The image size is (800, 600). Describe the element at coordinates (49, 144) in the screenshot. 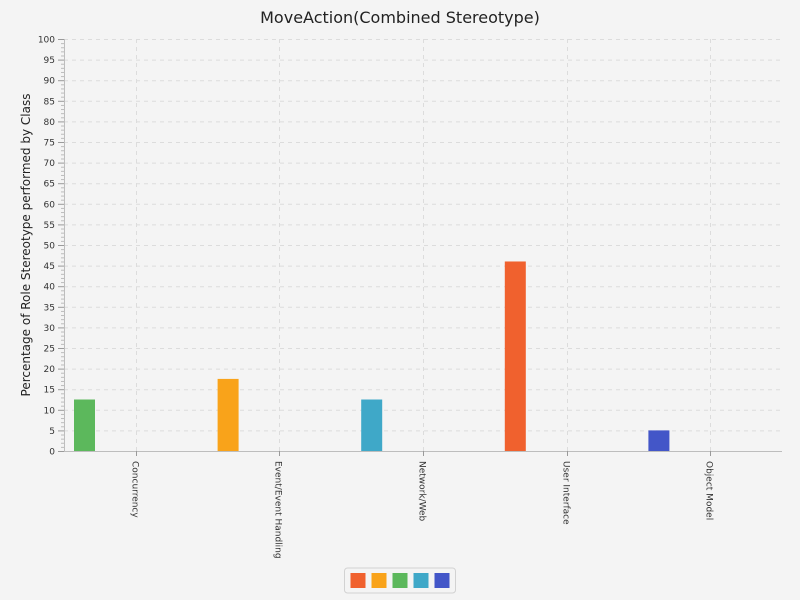

I see `y-tick-label-15: 75` at that location.